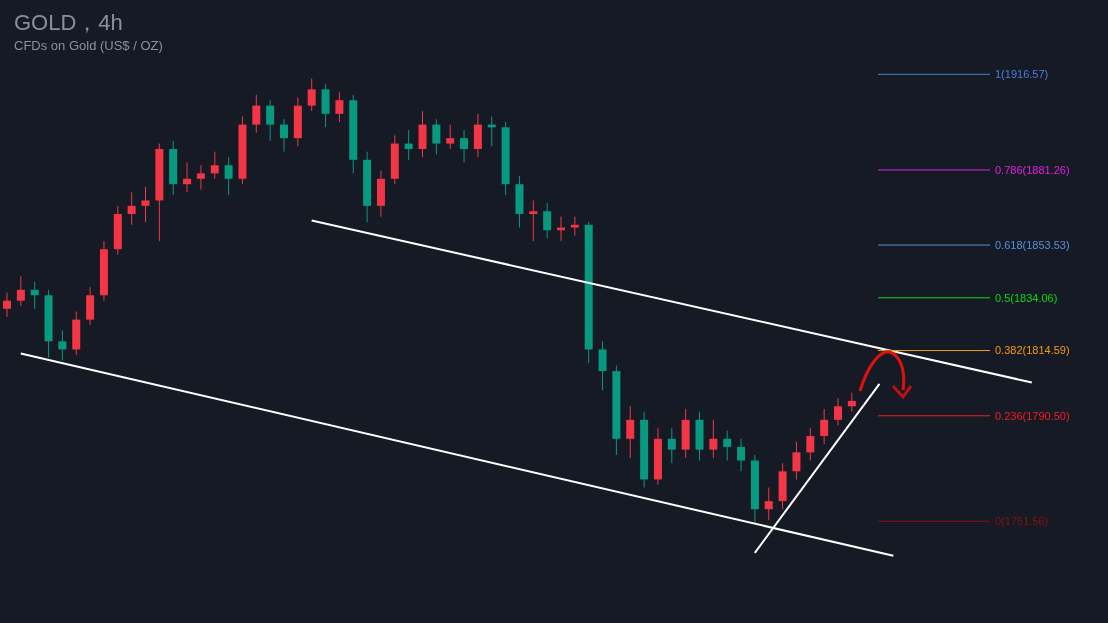  What do you see at coordinates (1022, 74) in the screenshot?
I see `ref-line-label: 1(1916.57)` at bounding box center [1022, 74].